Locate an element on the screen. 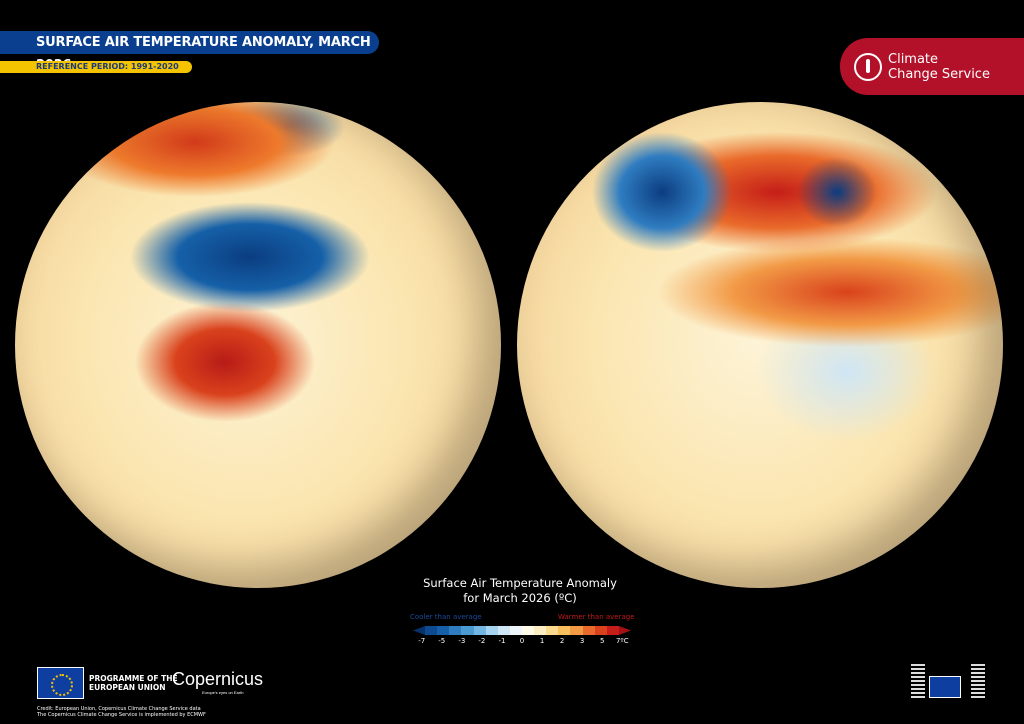  tick-label: 0 is located at coordinates (522, 641).